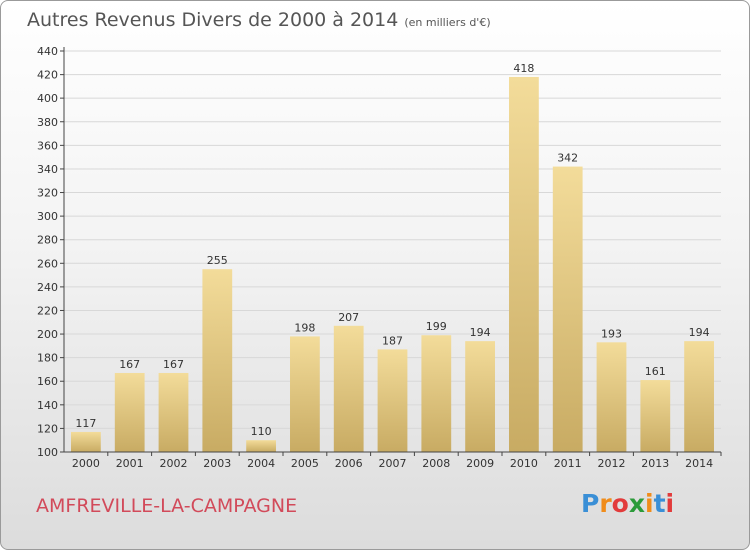 The image size is (750, 550). I want to click on value-label: 418, so click(523, 68).